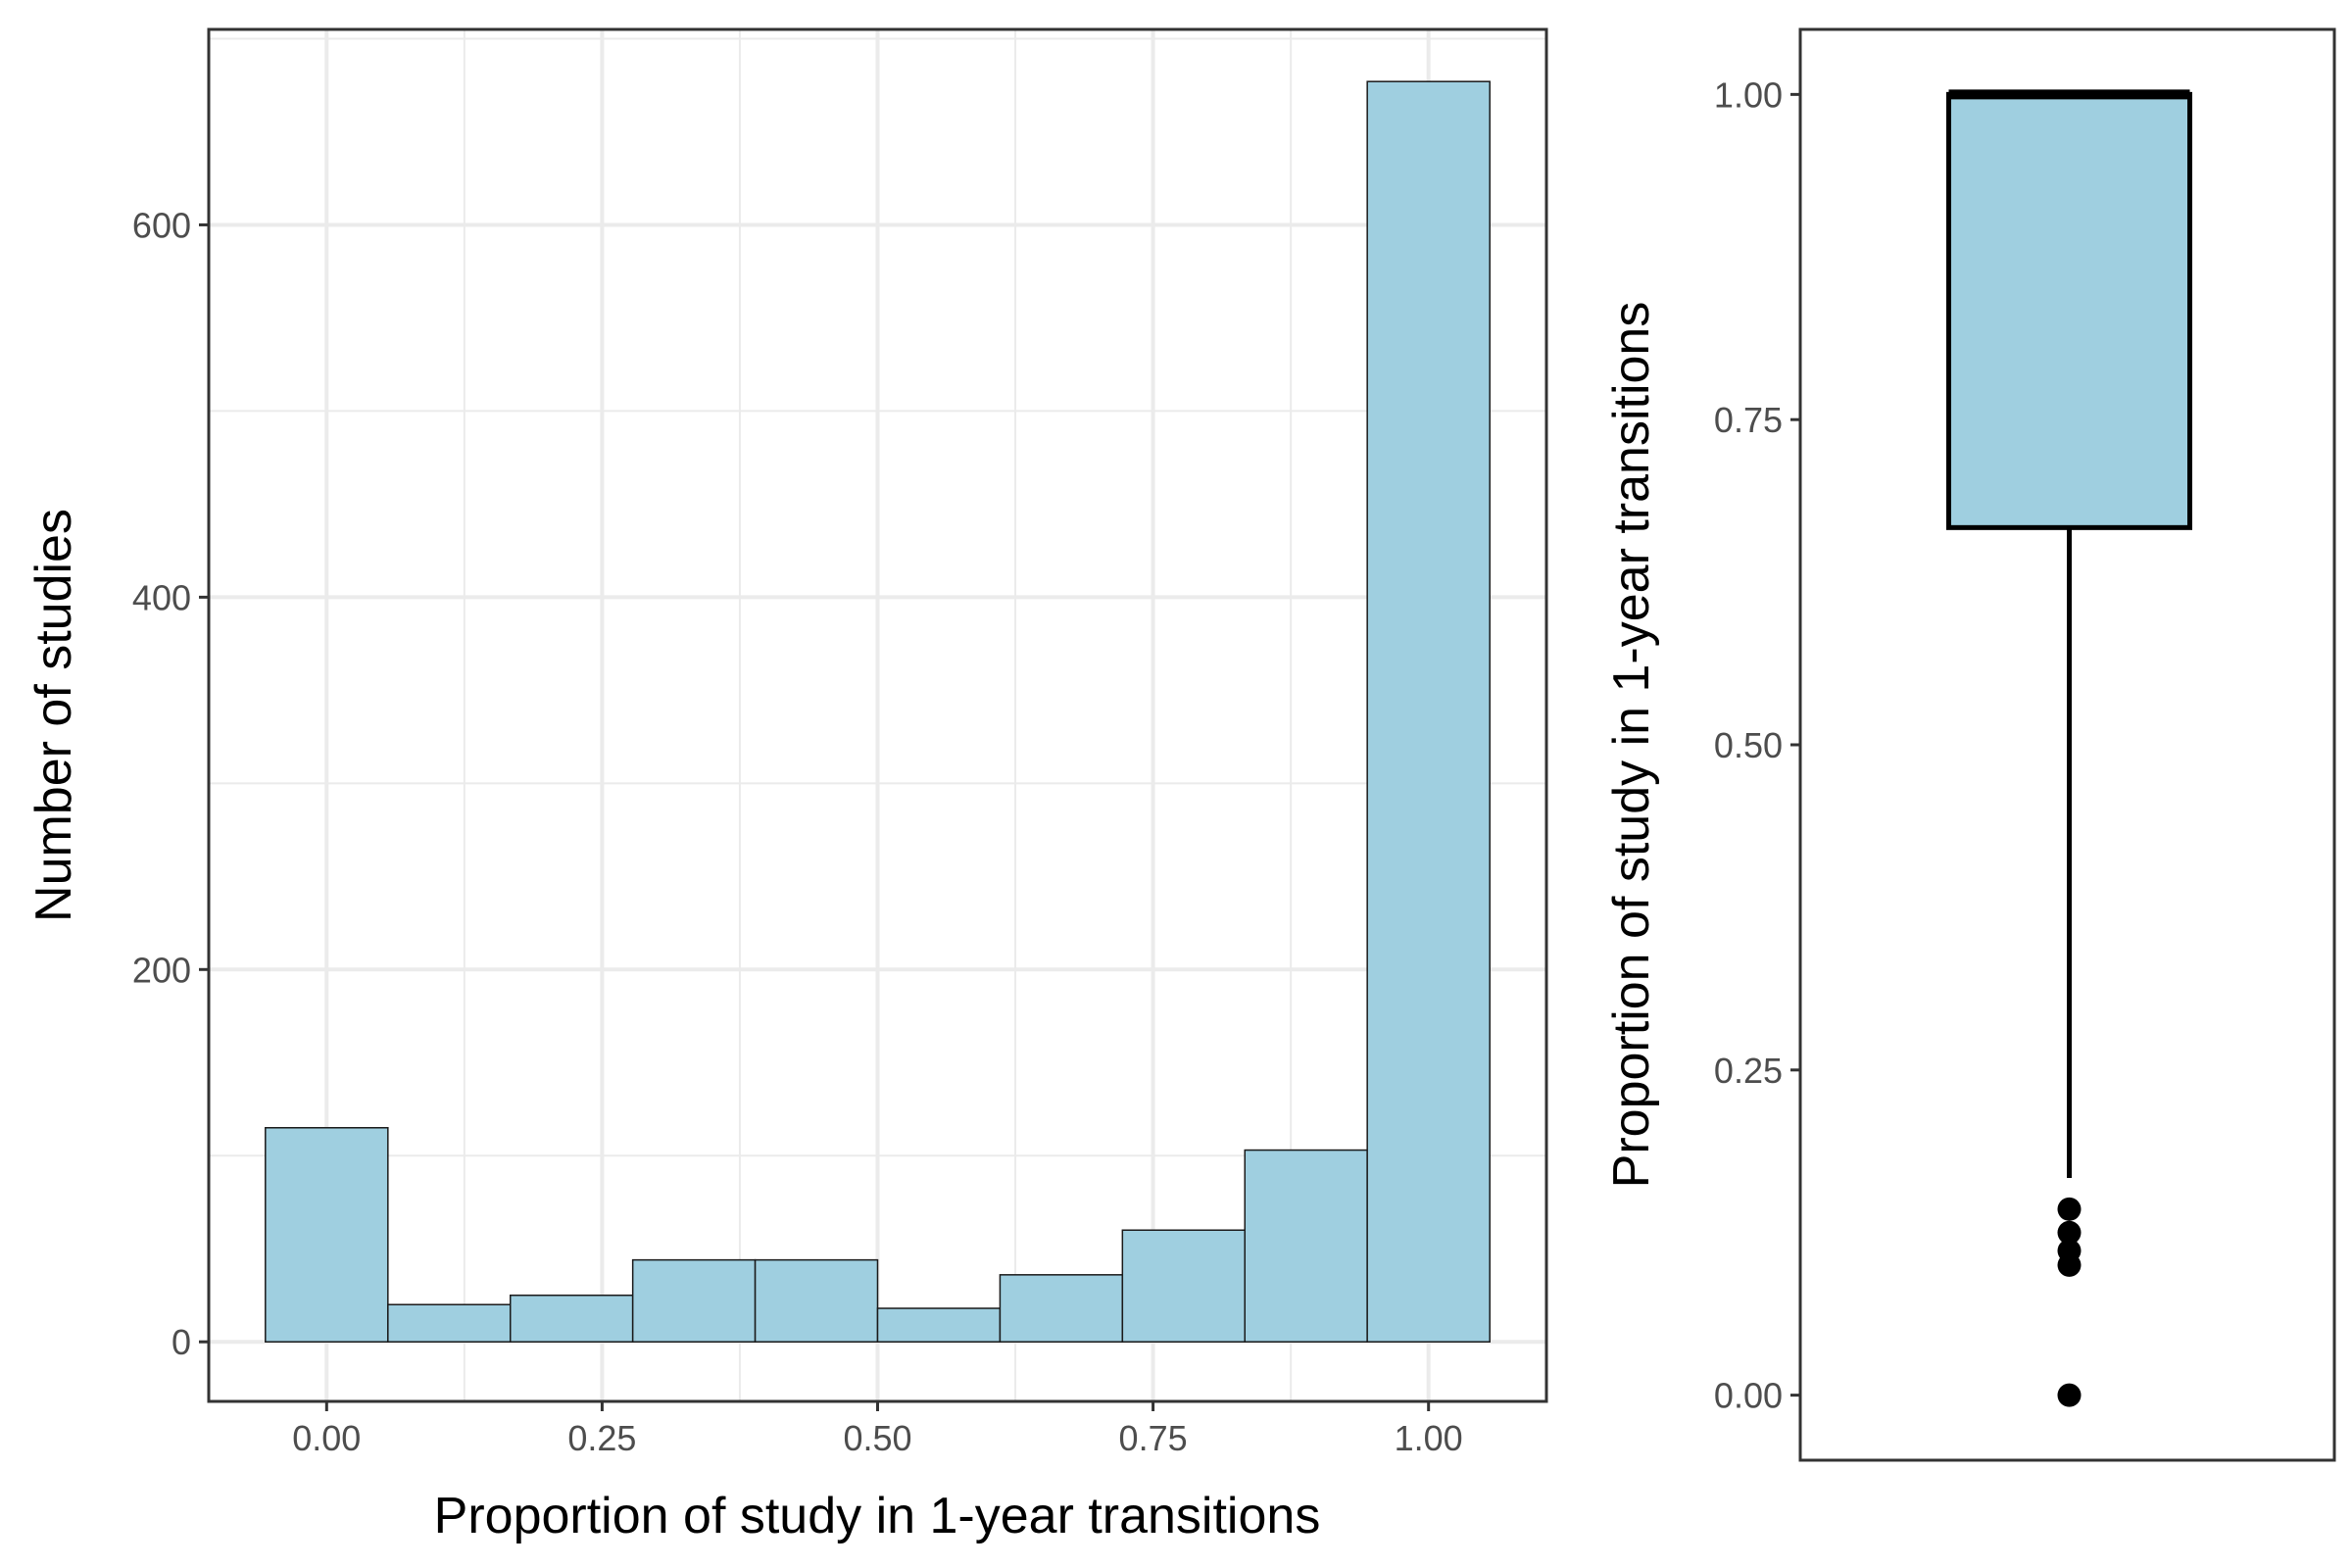 Image resolution: width=2352 pixels, height=1568 pixels. I want to click on histogram-y-tick-label: 400, so click(161, 597).